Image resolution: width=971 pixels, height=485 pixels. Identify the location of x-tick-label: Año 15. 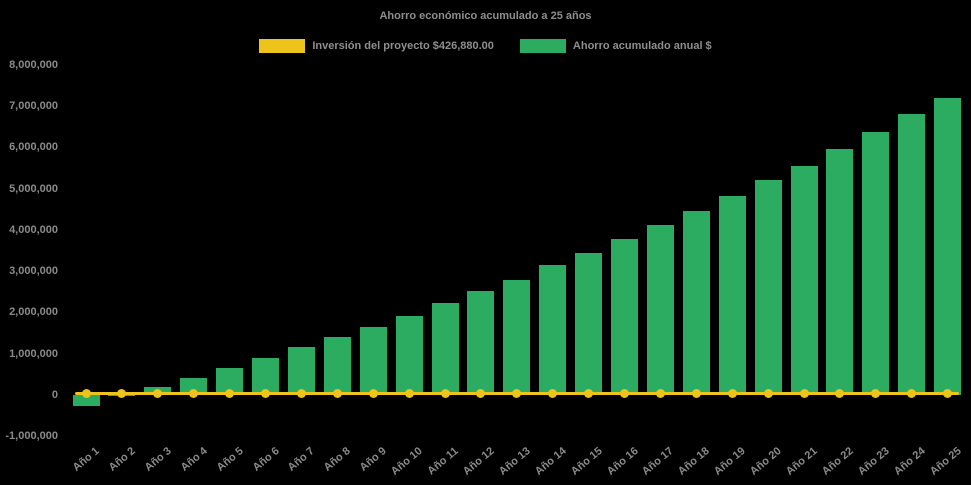
(586, 461).